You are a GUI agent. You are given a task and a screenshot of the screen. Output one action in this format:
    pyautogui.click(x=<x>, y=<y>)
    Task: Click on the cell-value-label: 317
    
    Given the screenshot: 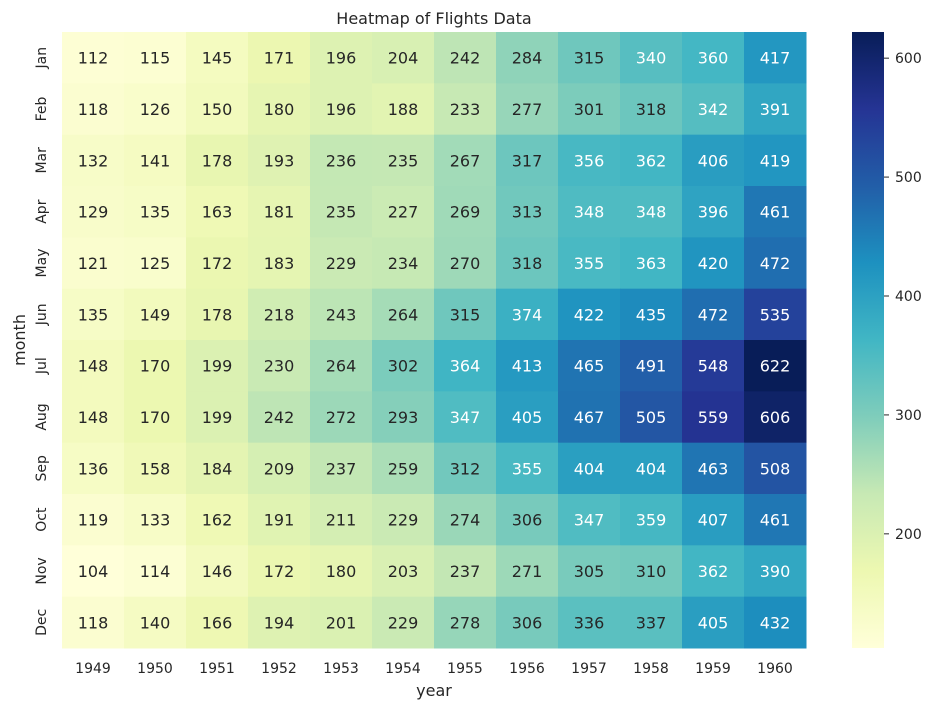 What is the action you would take?
    pyautogui.click(x=527, y=160)
    